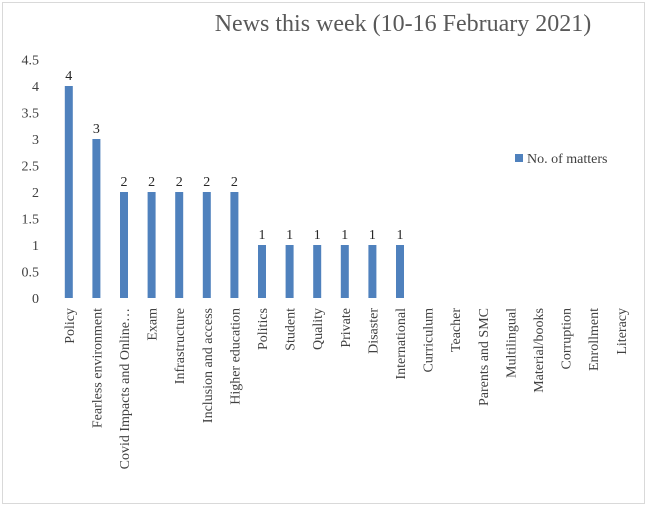  What do you see at coordinates (263, 329) in the screenshot?
I see `category-label: Politics` at bounding box center [263, 329].